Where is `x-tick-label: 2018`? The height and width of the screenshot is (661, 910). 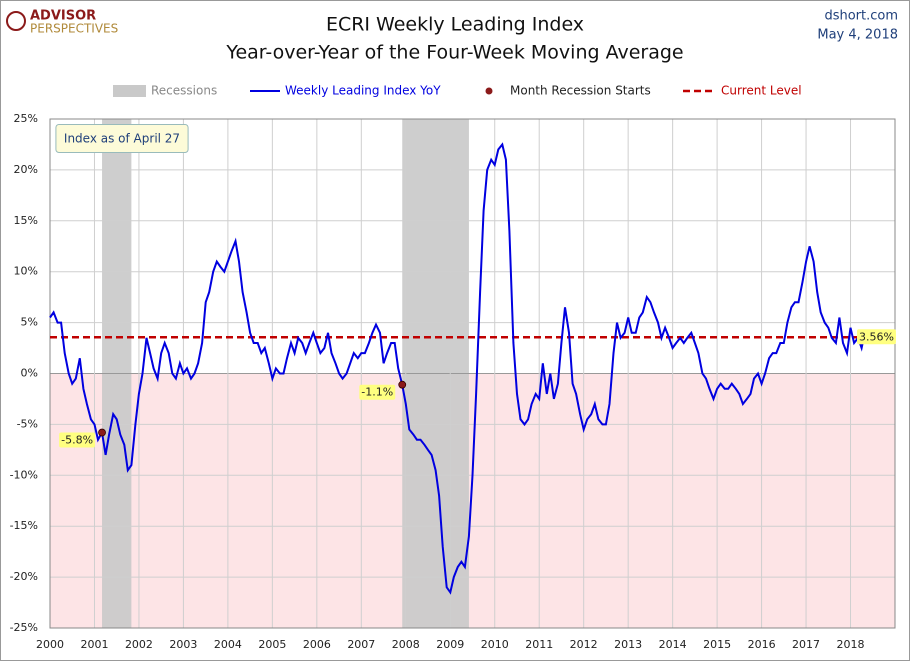
x-tick-label: 2018 is located at coordinates (851, 644).